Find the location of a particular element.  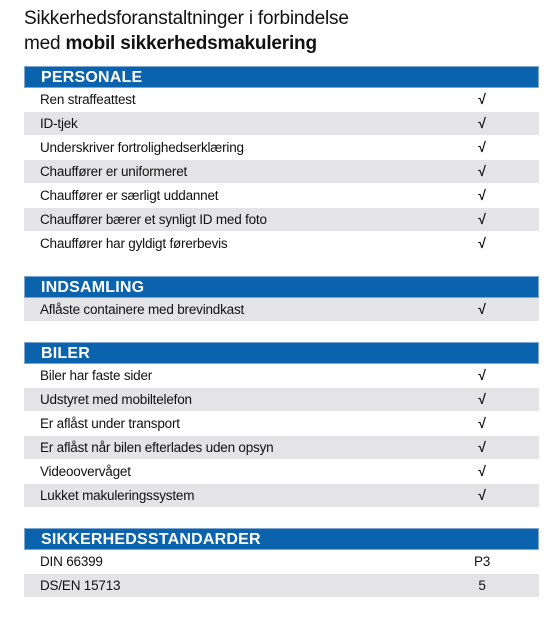

row-label: Lukket makuleringssystem is located at coordinates (117, 495).